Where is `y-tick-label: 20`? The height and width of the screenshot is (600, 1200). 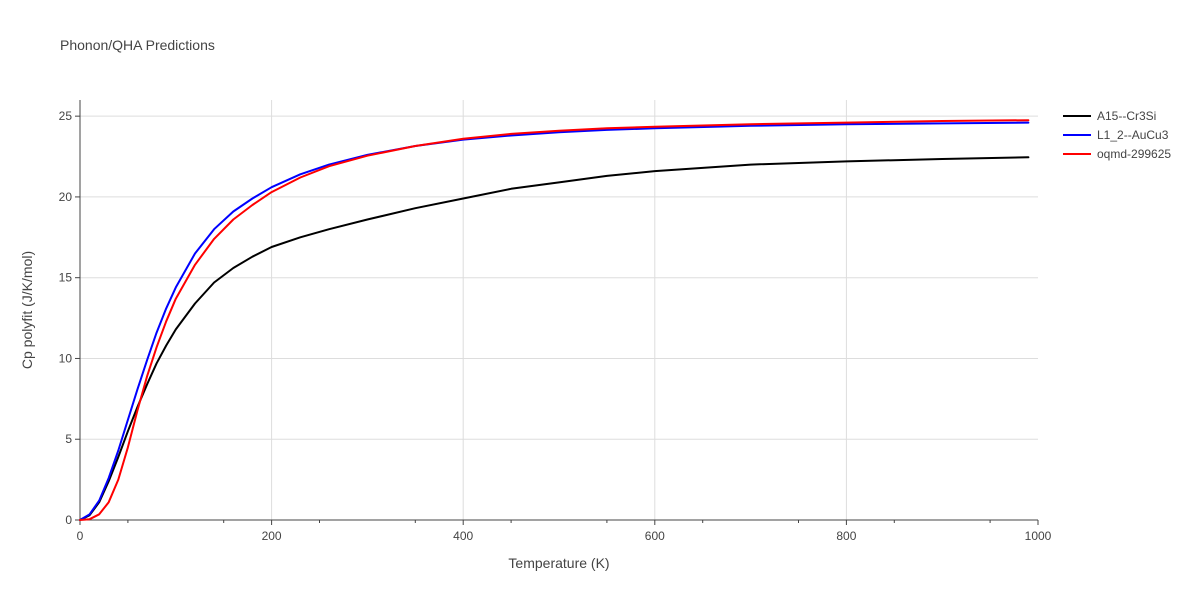 y-tick-label: 20 is located at coordinates (66, 197).